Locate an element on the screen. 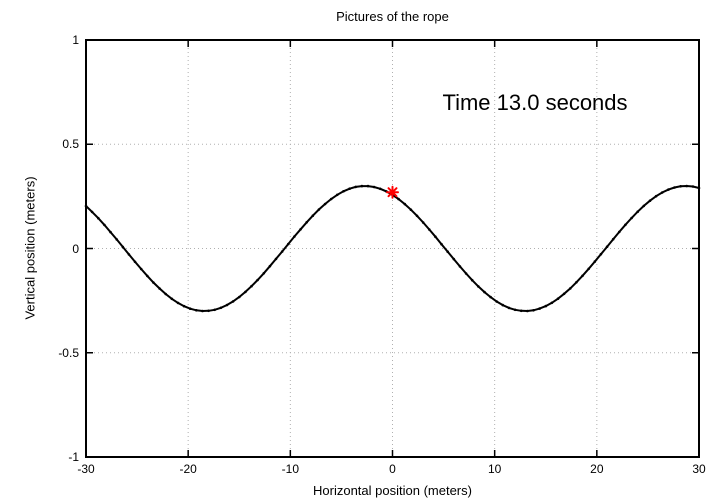 This screenshot has height=504, width=720. y-tick-label: -1 is located at coordinates (73, 457).